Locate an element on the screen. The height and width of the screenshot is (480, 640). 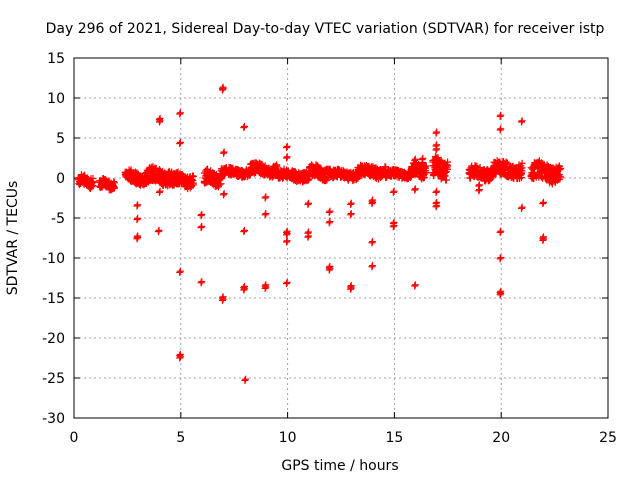
x-tick-label: 15 is located at coordinates (394, 438).